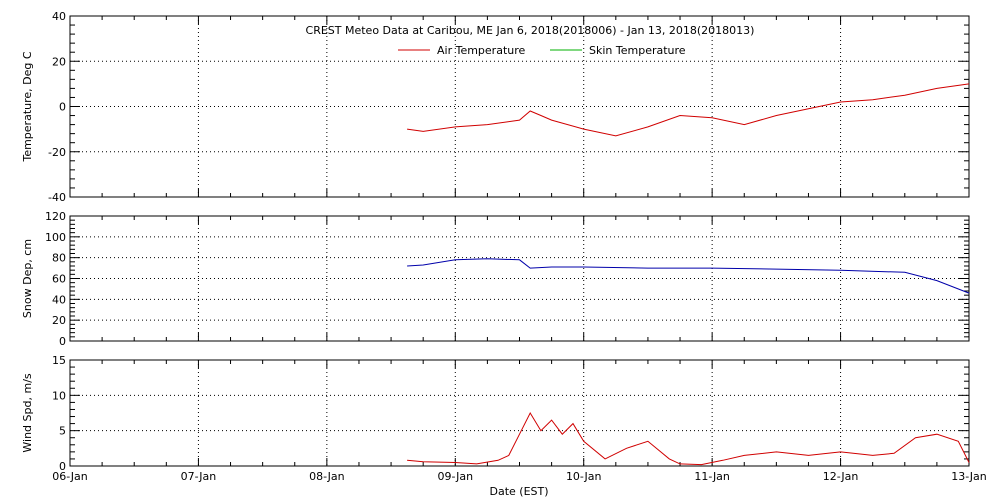 This screenshot has width=1000, height=500. I want to click on x-tick-label: 08-Jan, so click(327, 476).